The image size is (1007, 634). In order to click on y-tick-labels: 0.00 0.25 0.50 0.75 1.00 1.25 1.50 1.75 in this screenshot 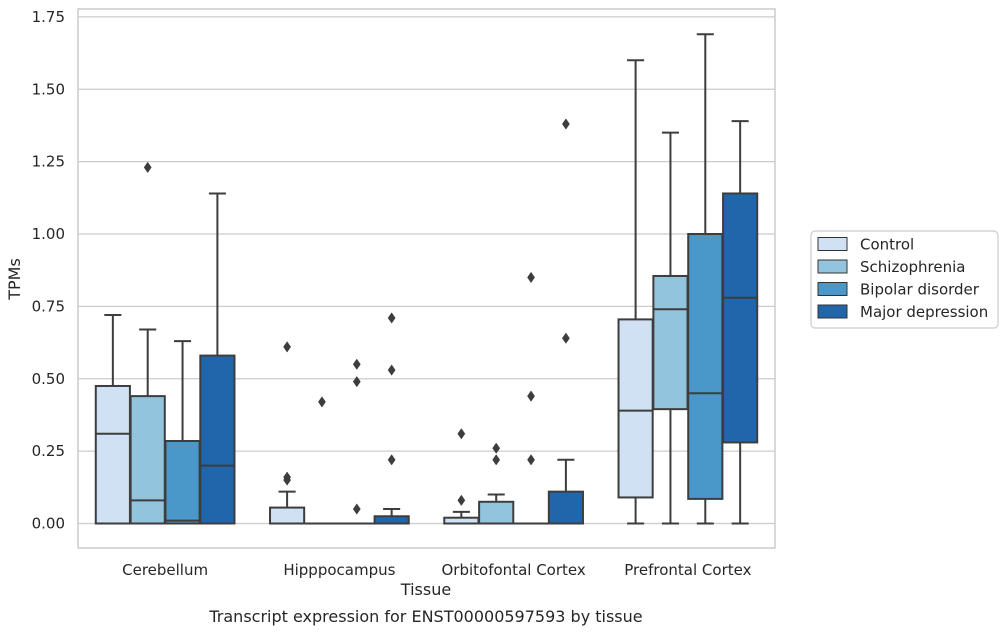, I will do `click(48, 270)`.